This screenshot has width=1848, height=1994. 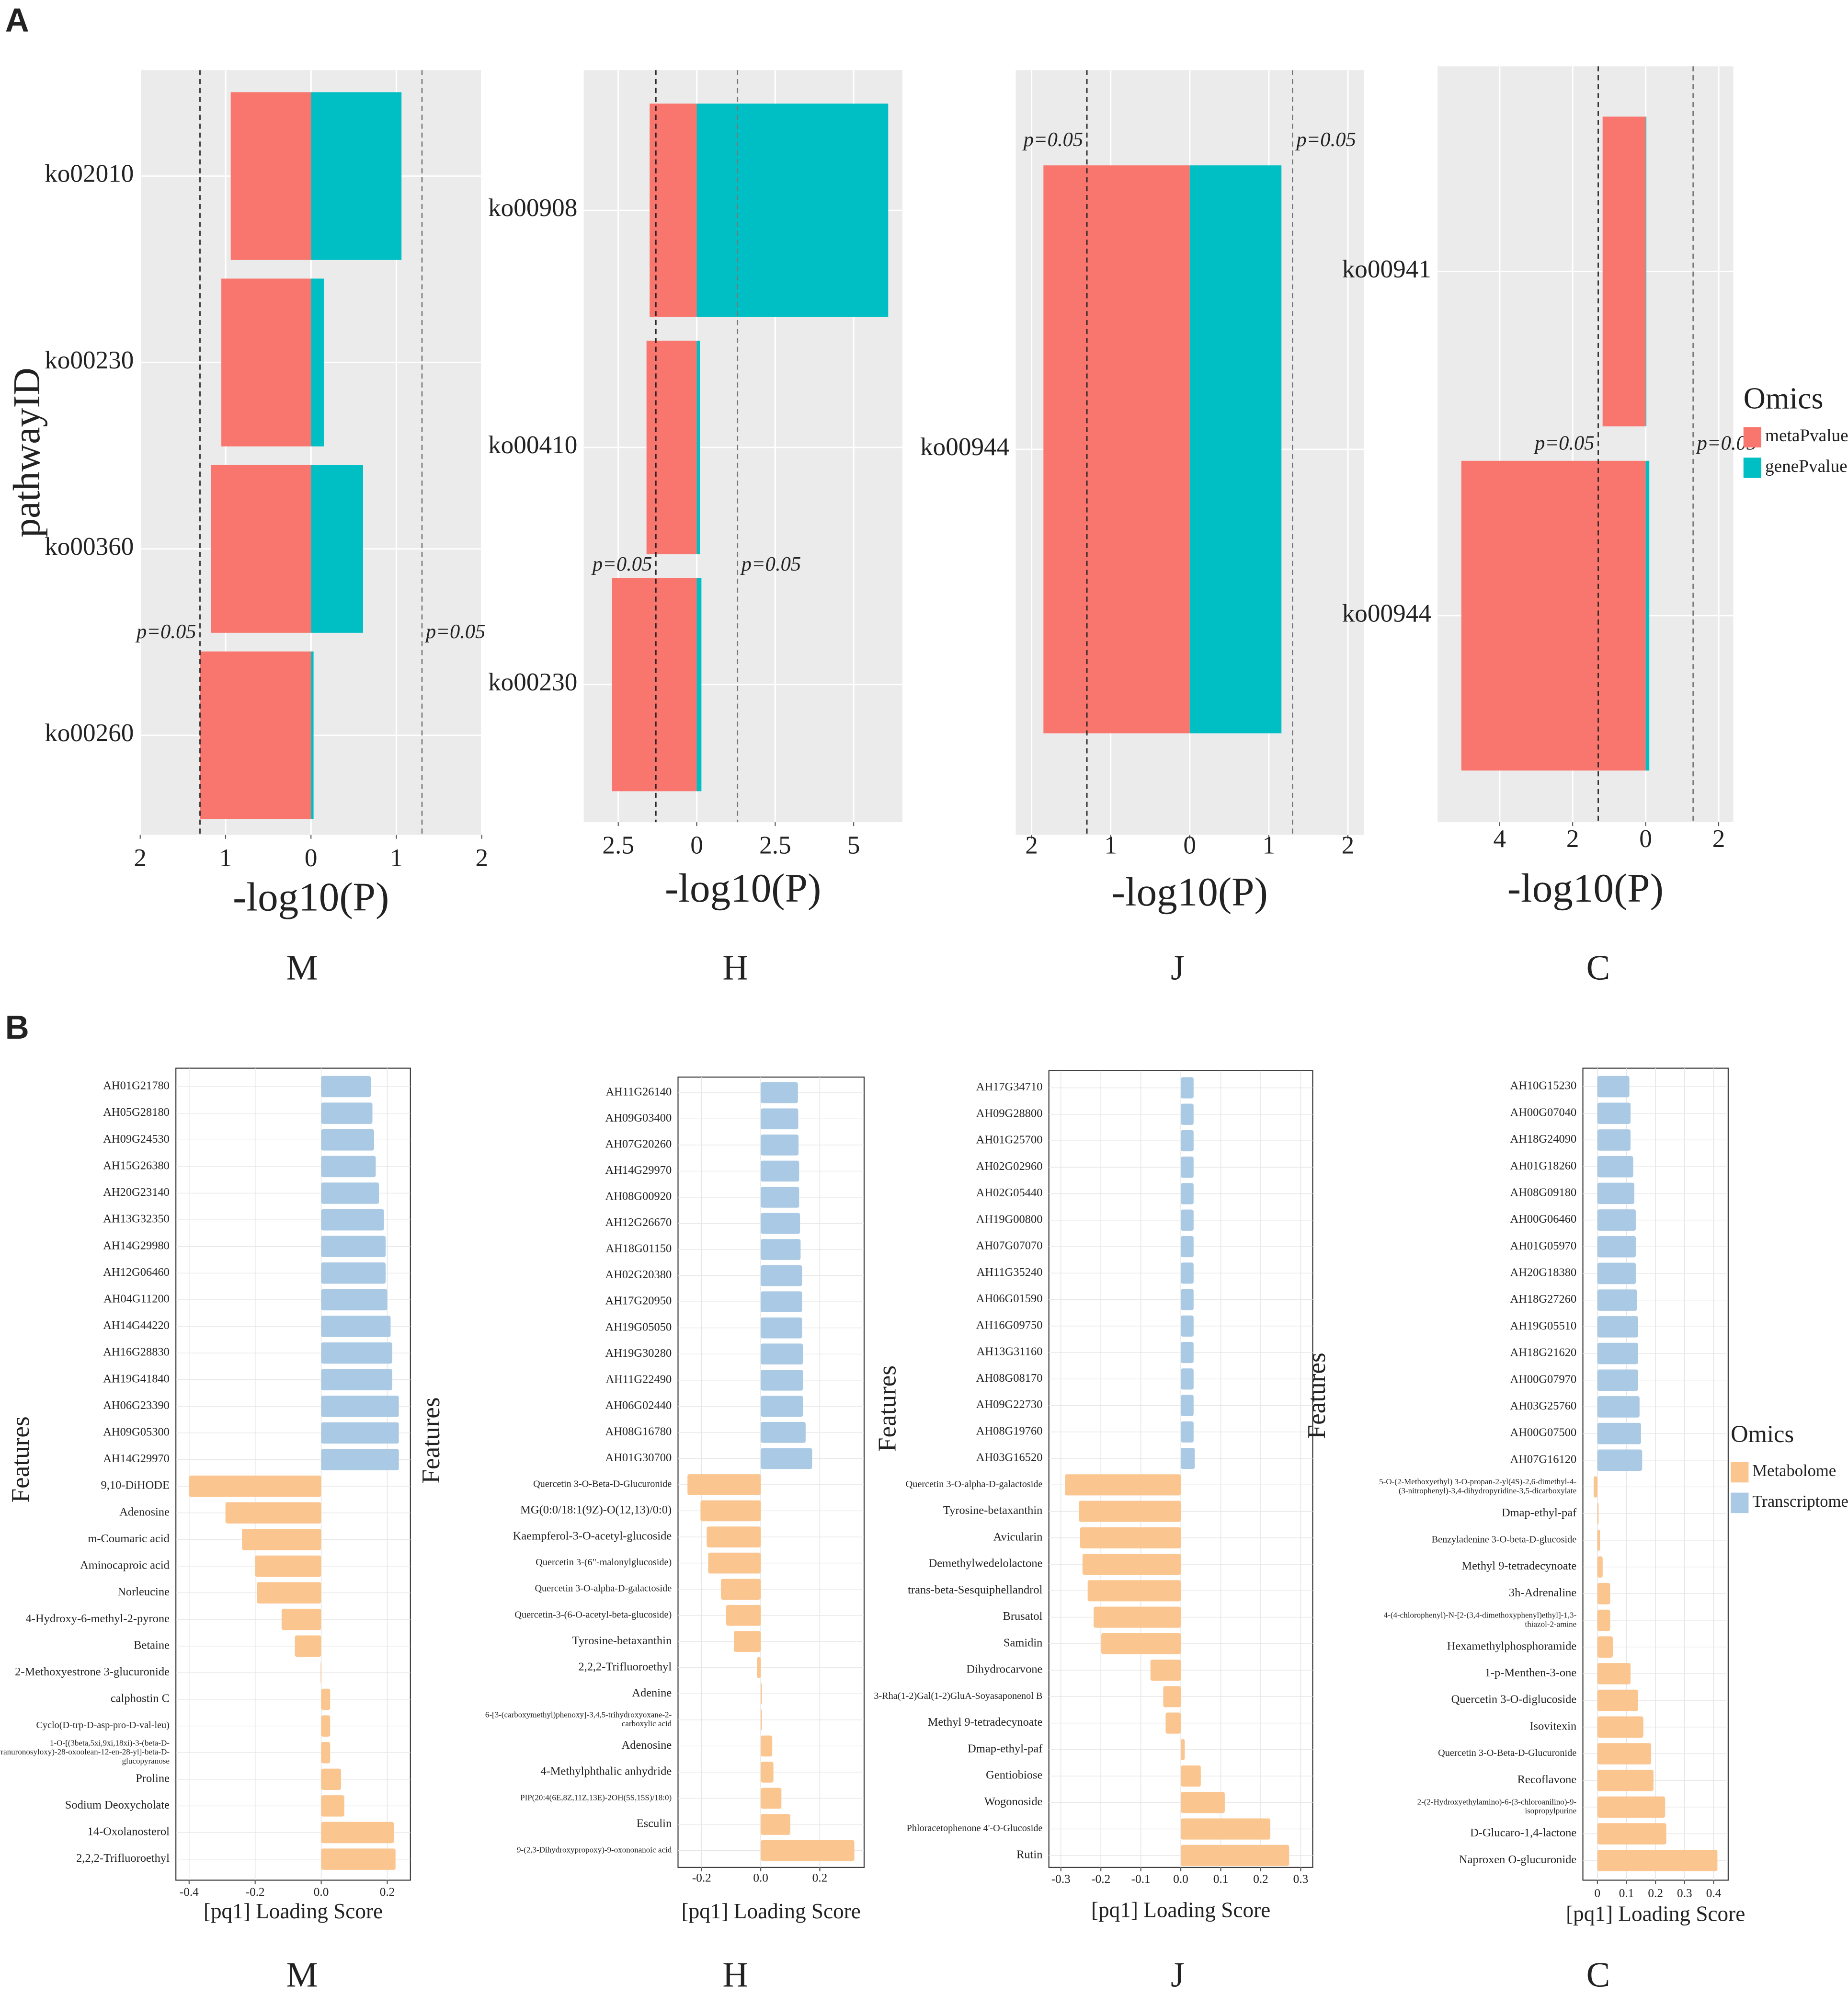 What do you see at coordinates (1543, 1112) in the screenshot?
I see `category-label: AH00G07040` at bounding box center [1543, 1112].